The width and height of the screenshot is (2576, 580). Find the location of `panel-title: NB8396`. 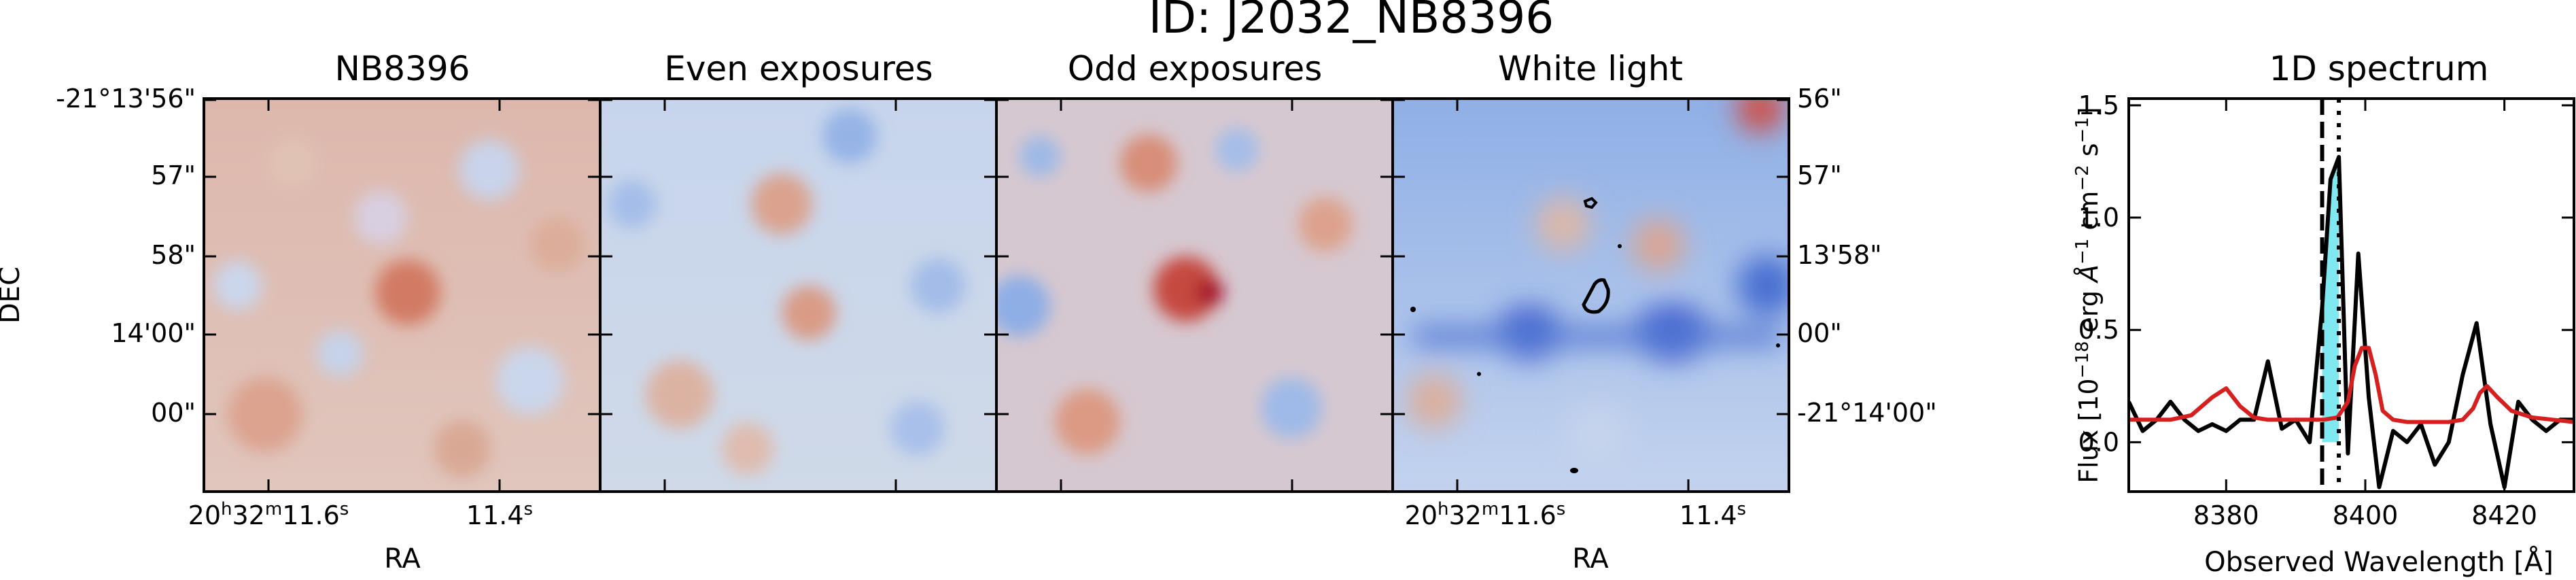

panel-title: NB8396 is located at coordinates (402, 68).